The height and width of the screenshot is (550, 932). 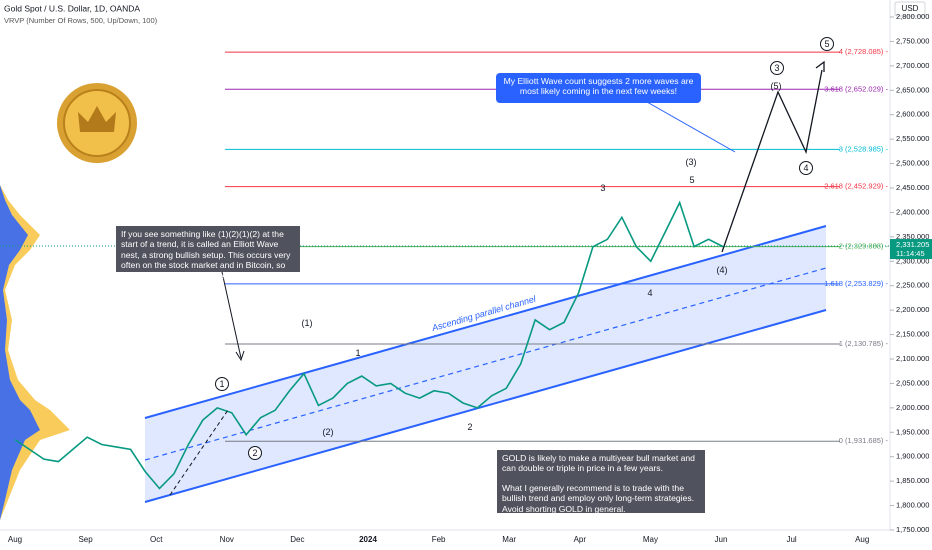 What do you see at coordinates (864, 440) in the screenshot?
I see `fib-label: 0 (1,931.685) -` at bounding box center [864, 440].